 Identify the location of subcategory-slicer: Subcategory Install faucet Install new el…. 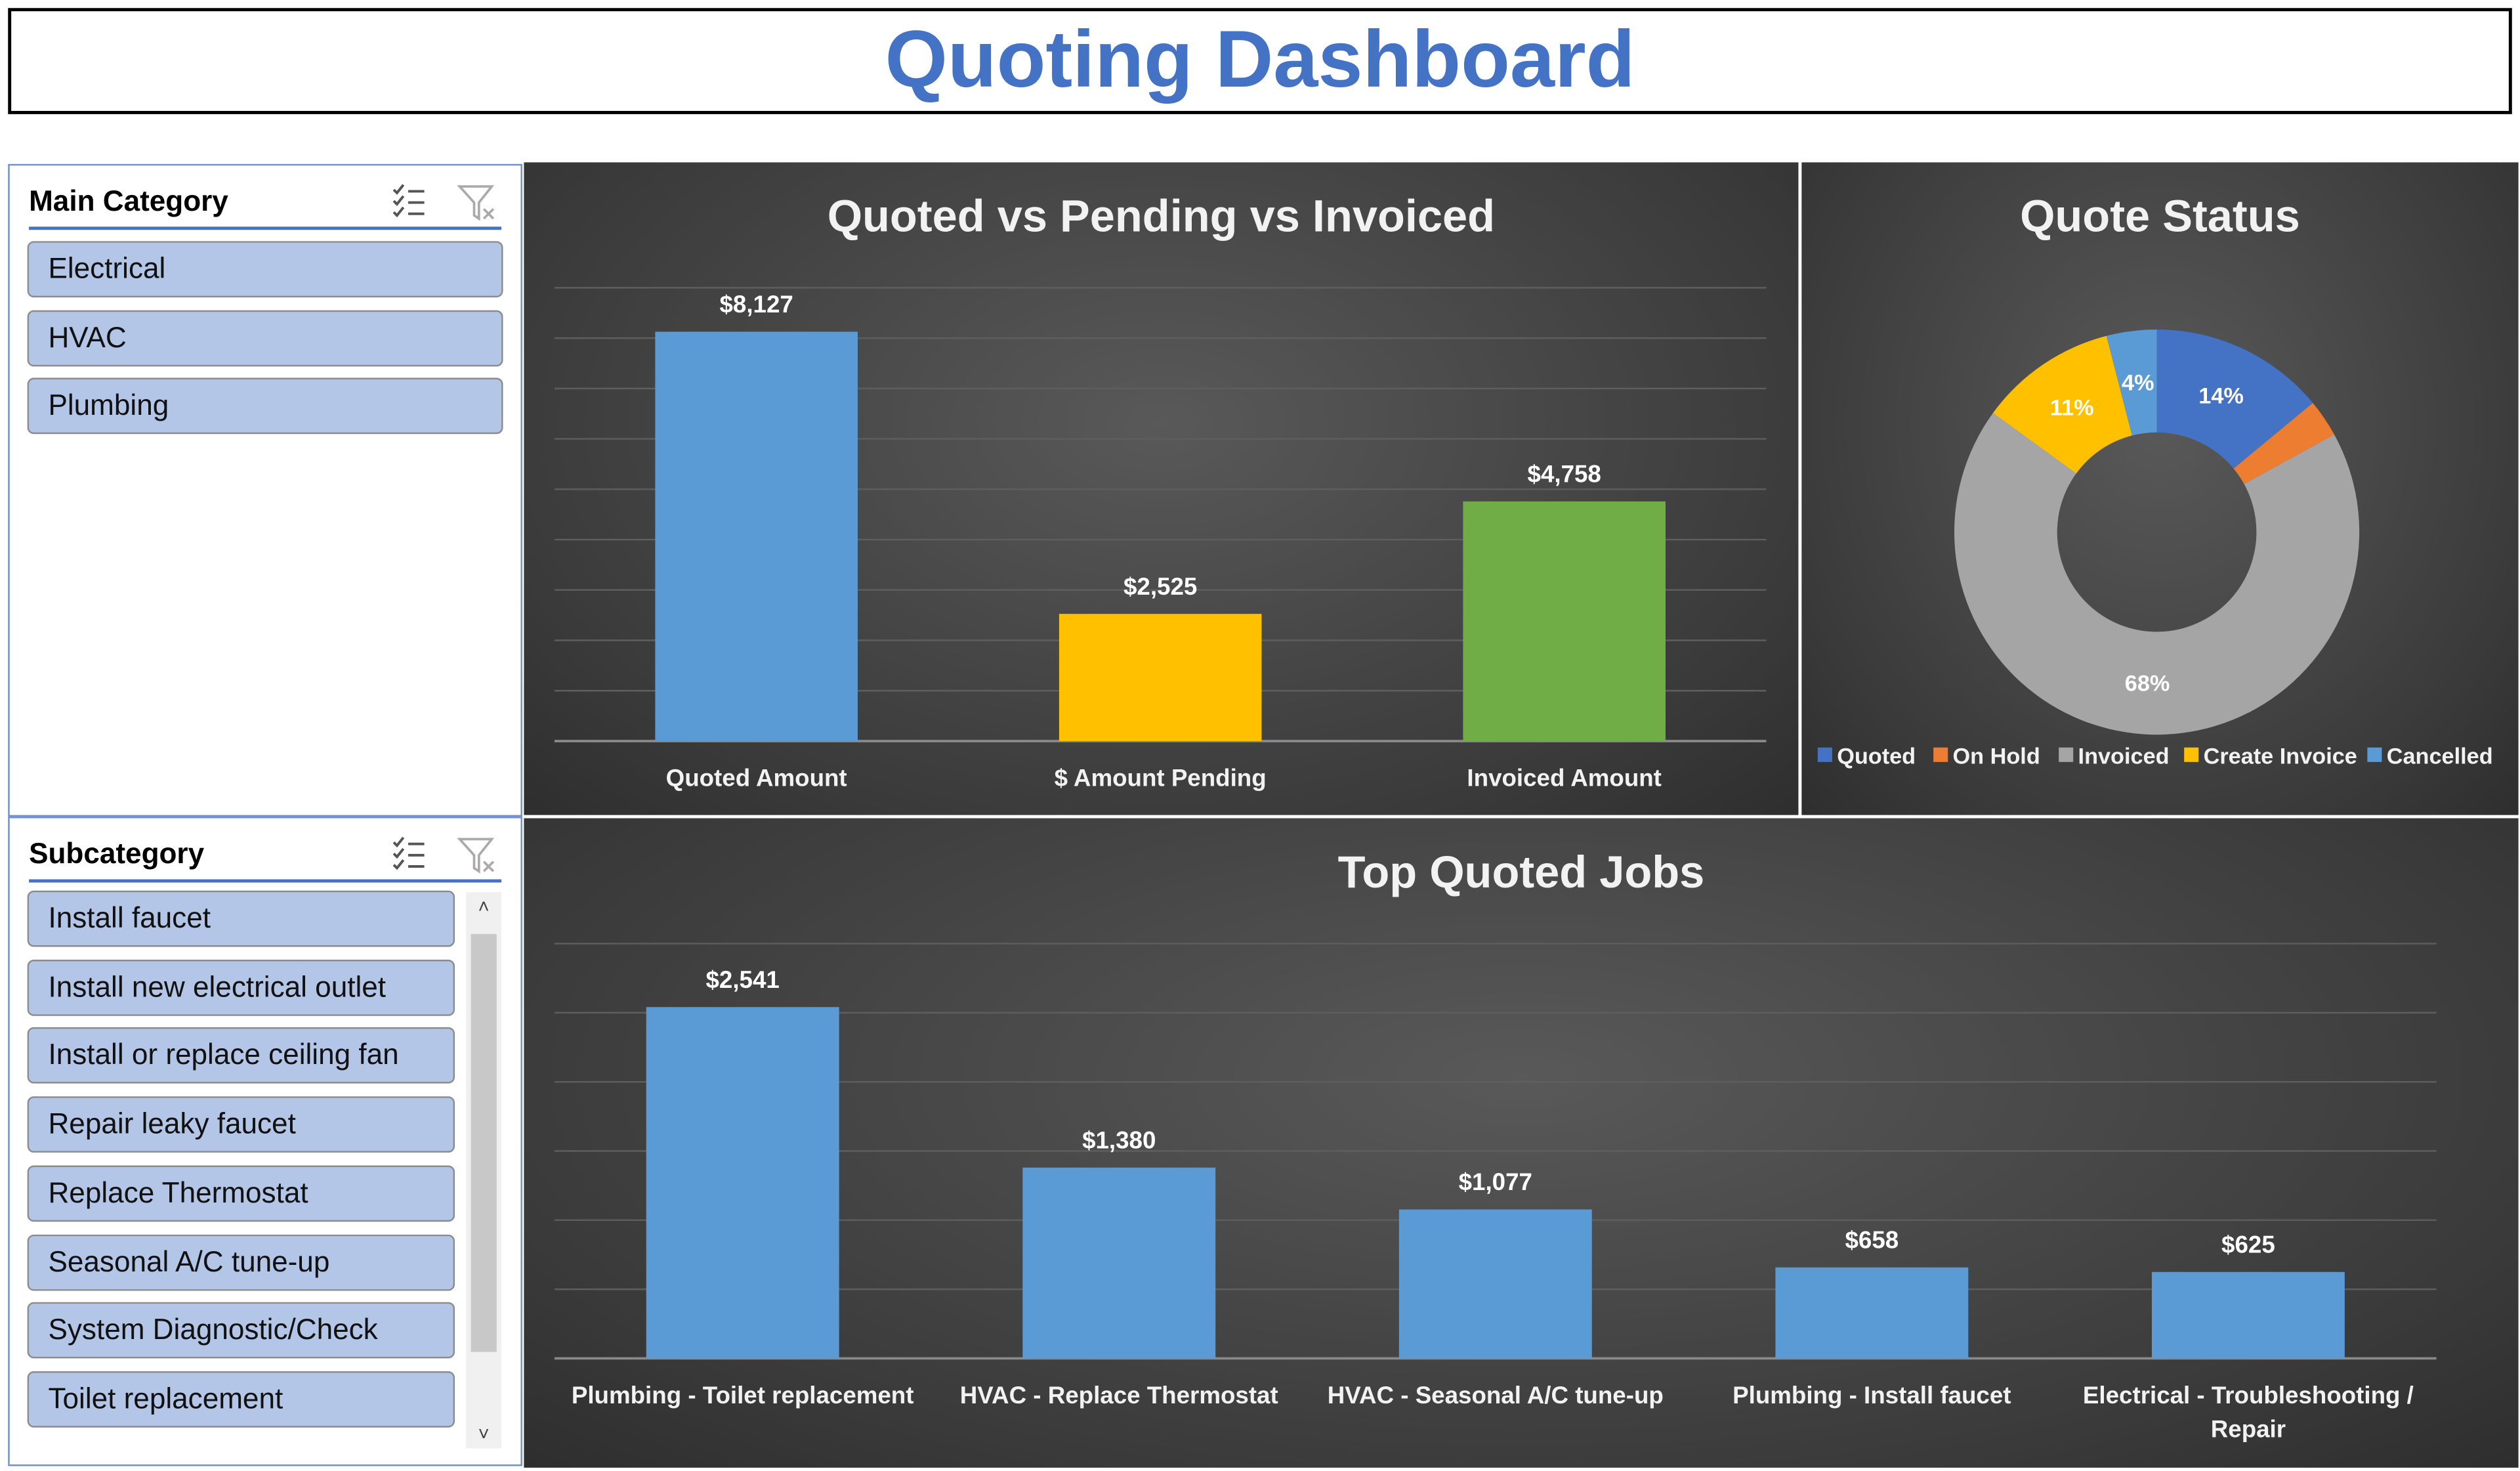
(265, 1141).